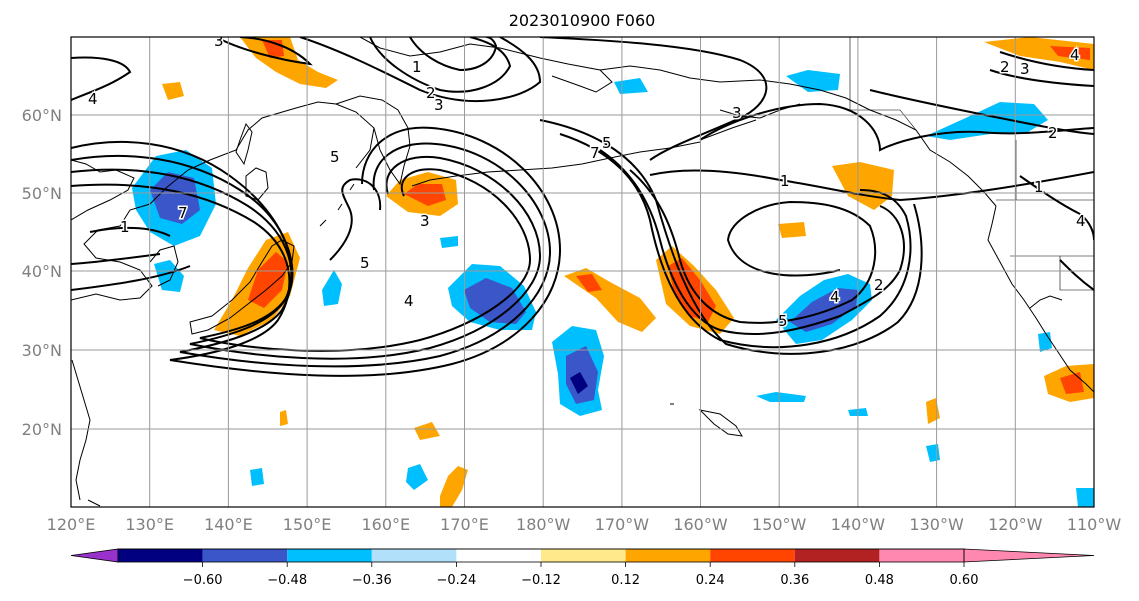  I want to click on shade-pos-small-f, so click(284, 418).